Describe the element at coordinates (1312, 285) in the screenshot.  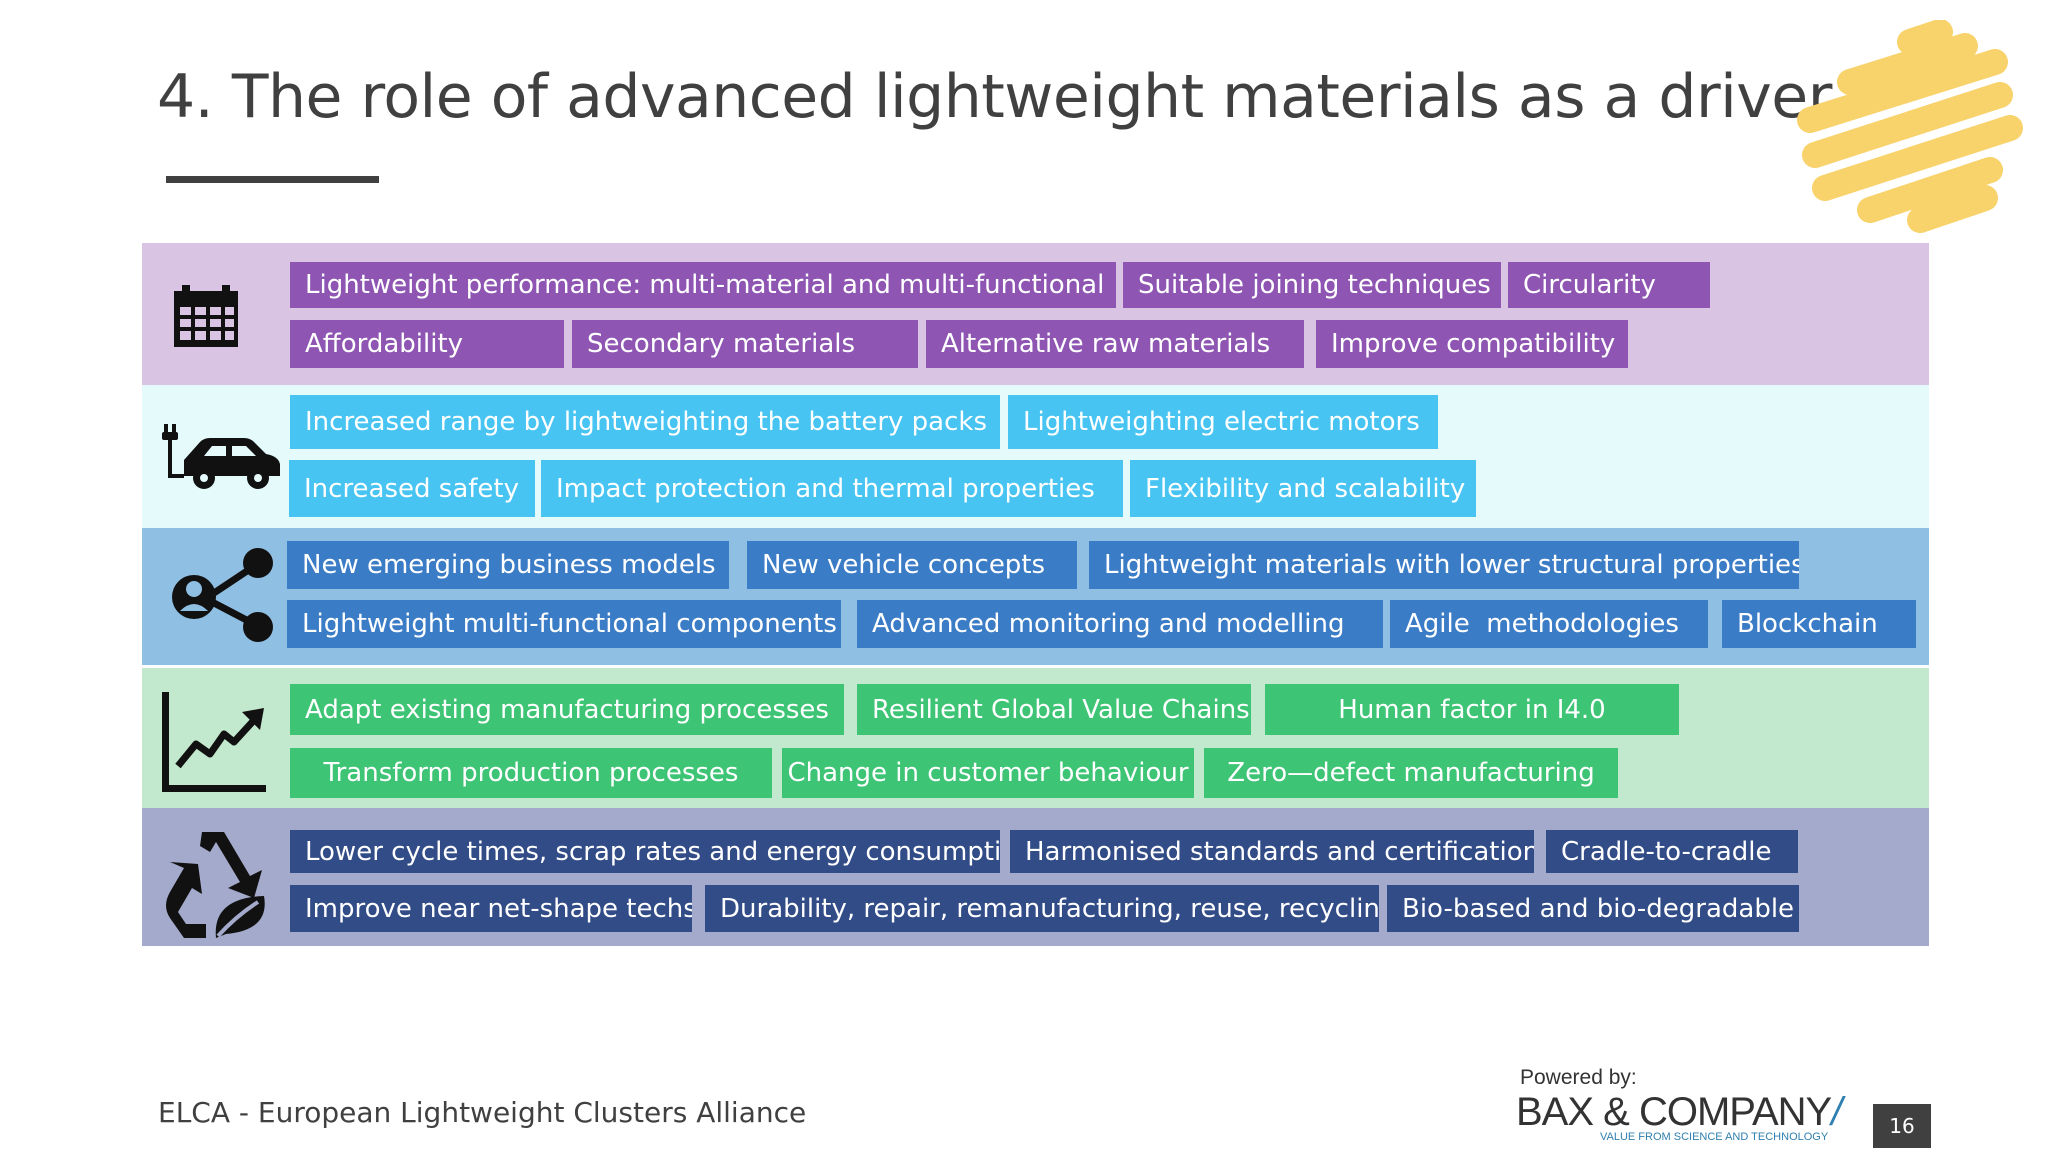
I see `chip-suitable-joining: Suitable joining techniques` at that location.